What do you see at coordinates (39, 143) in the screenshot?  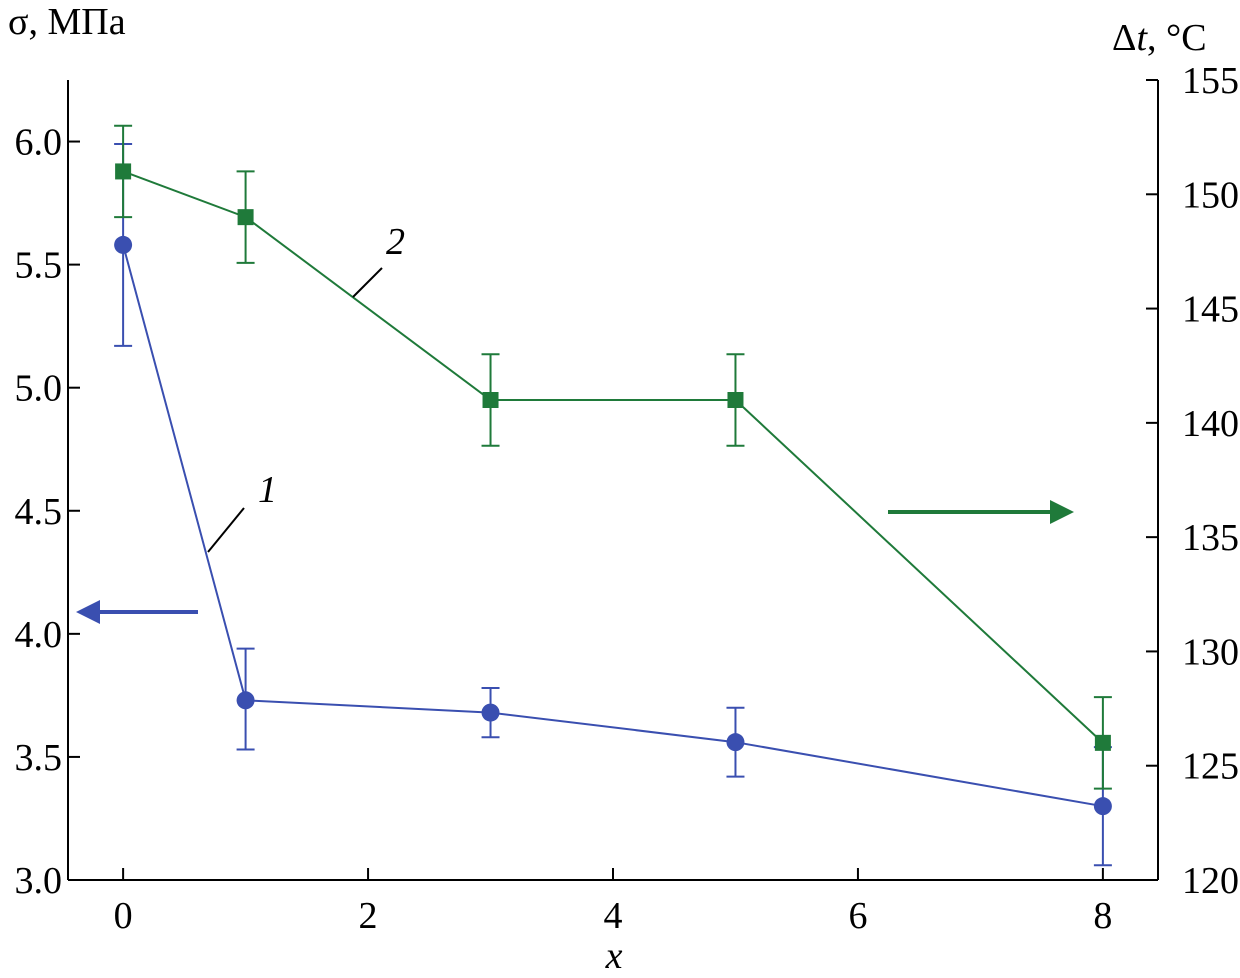 I see `left-axis-tick-label: 6.0` at bounding box center [39, 143].